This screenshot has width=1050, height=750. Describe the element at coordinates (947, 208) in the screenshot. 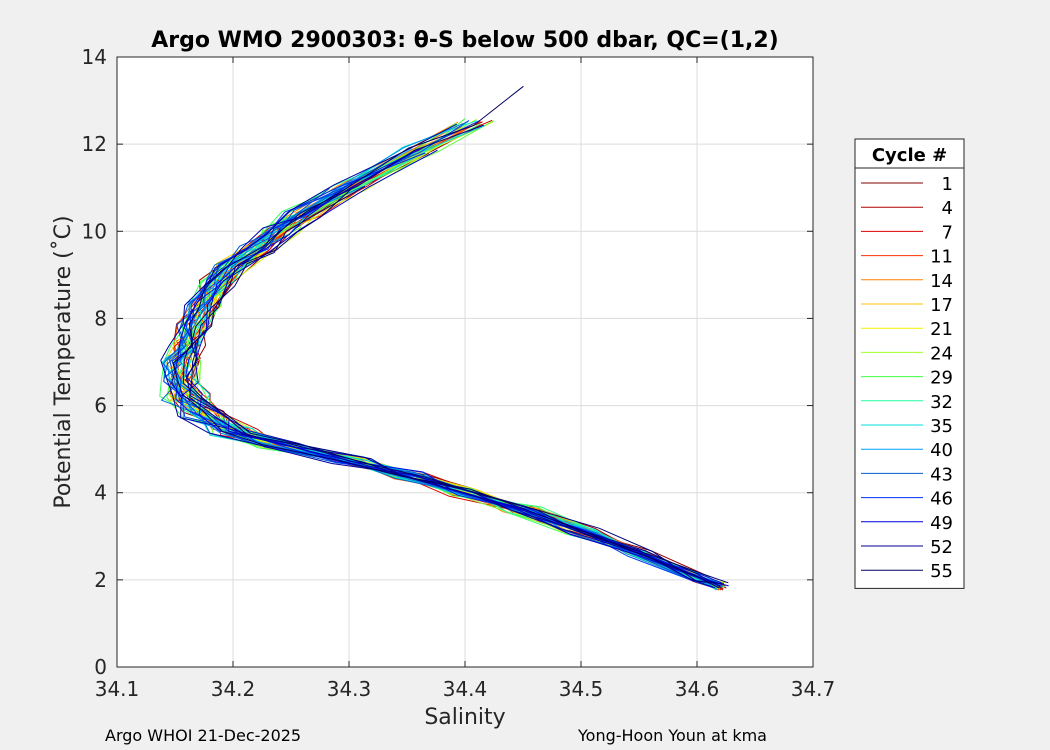

I see `legend-entry-label: 4` at that location.